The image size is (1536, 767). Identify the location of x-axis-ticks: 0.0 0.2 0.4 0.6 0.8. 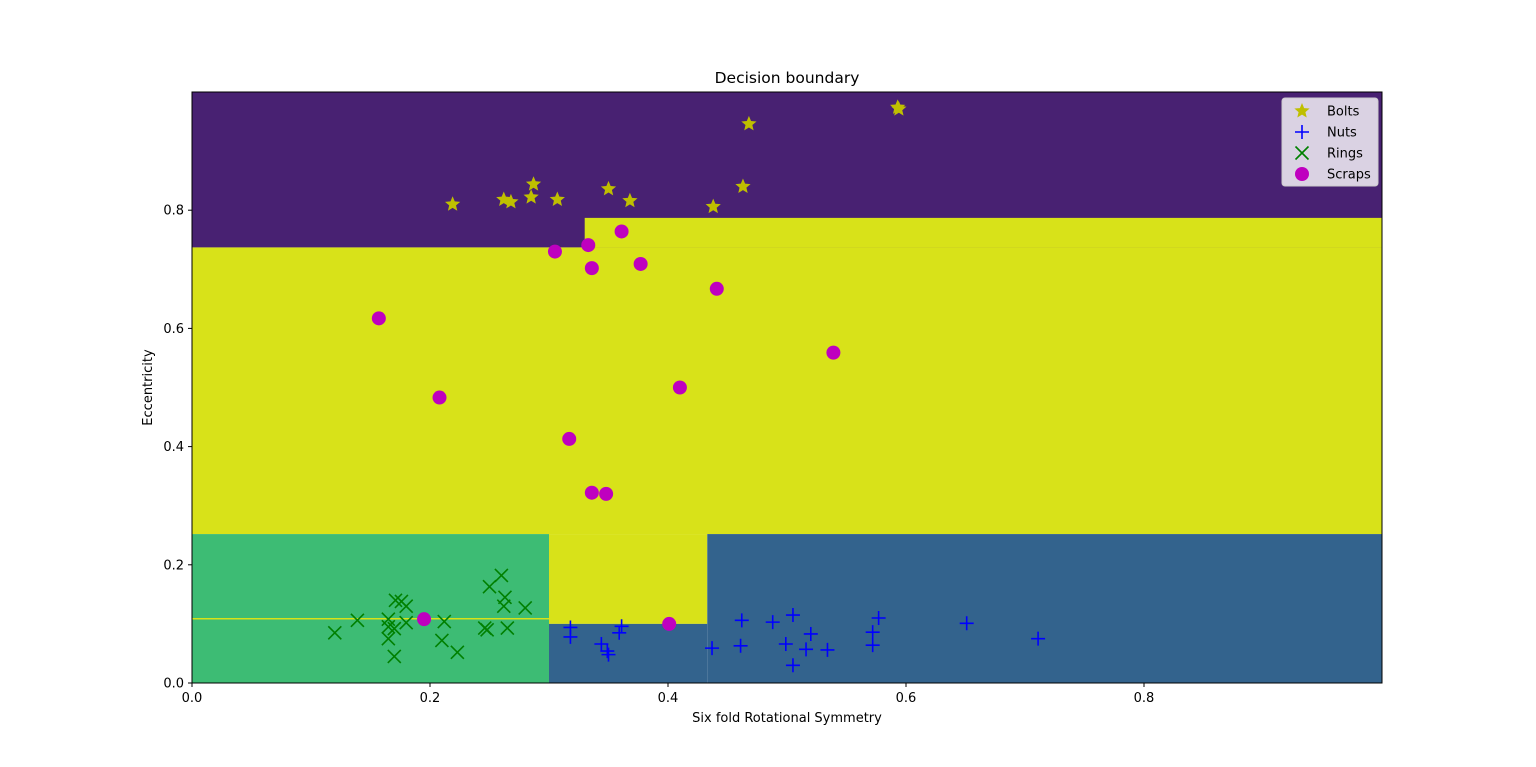
(668, 694).